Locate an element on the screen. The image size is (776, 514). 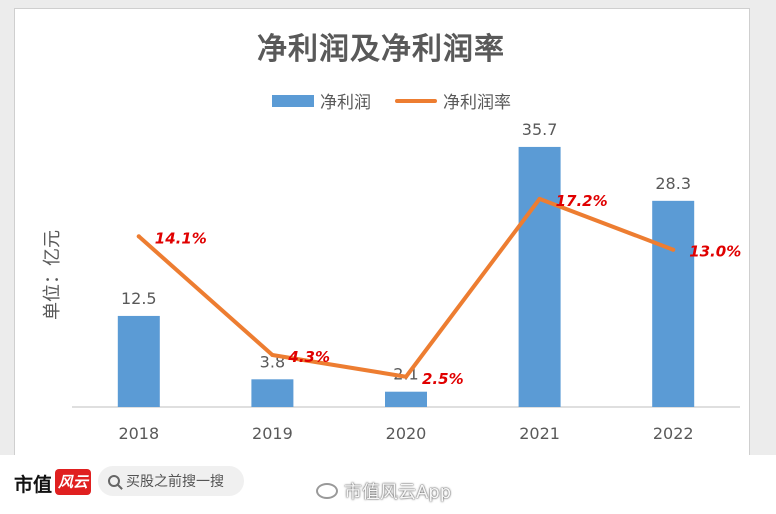
line-point-2021 is located at coordinates (539, 198).